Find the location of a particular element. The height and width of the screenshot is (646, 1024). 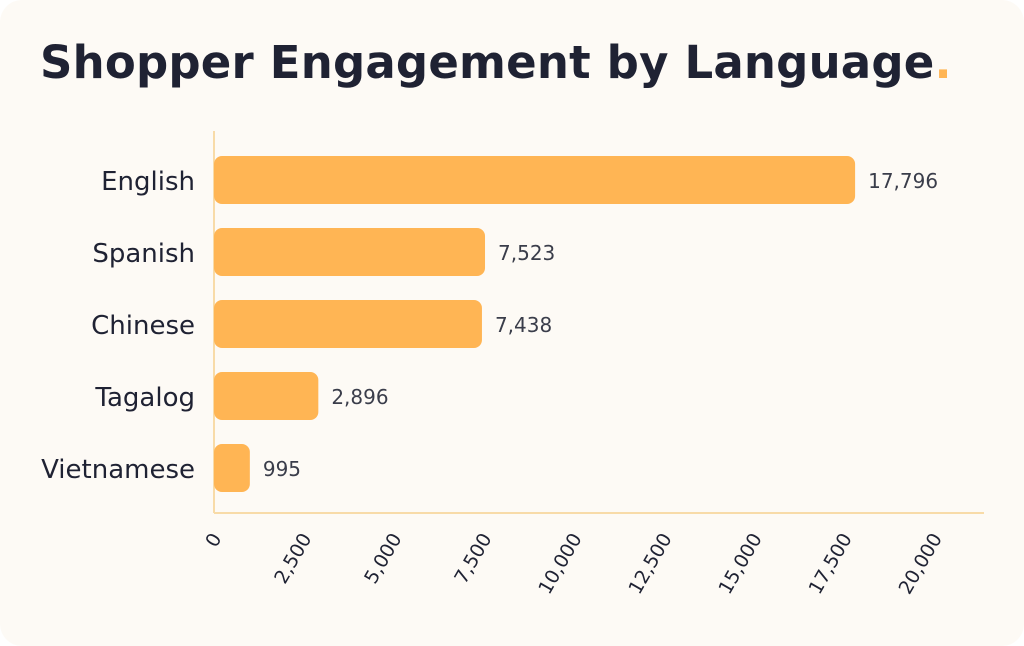

chart-title: Shopper Engagement by Language. is located at coordinates (496, 62).